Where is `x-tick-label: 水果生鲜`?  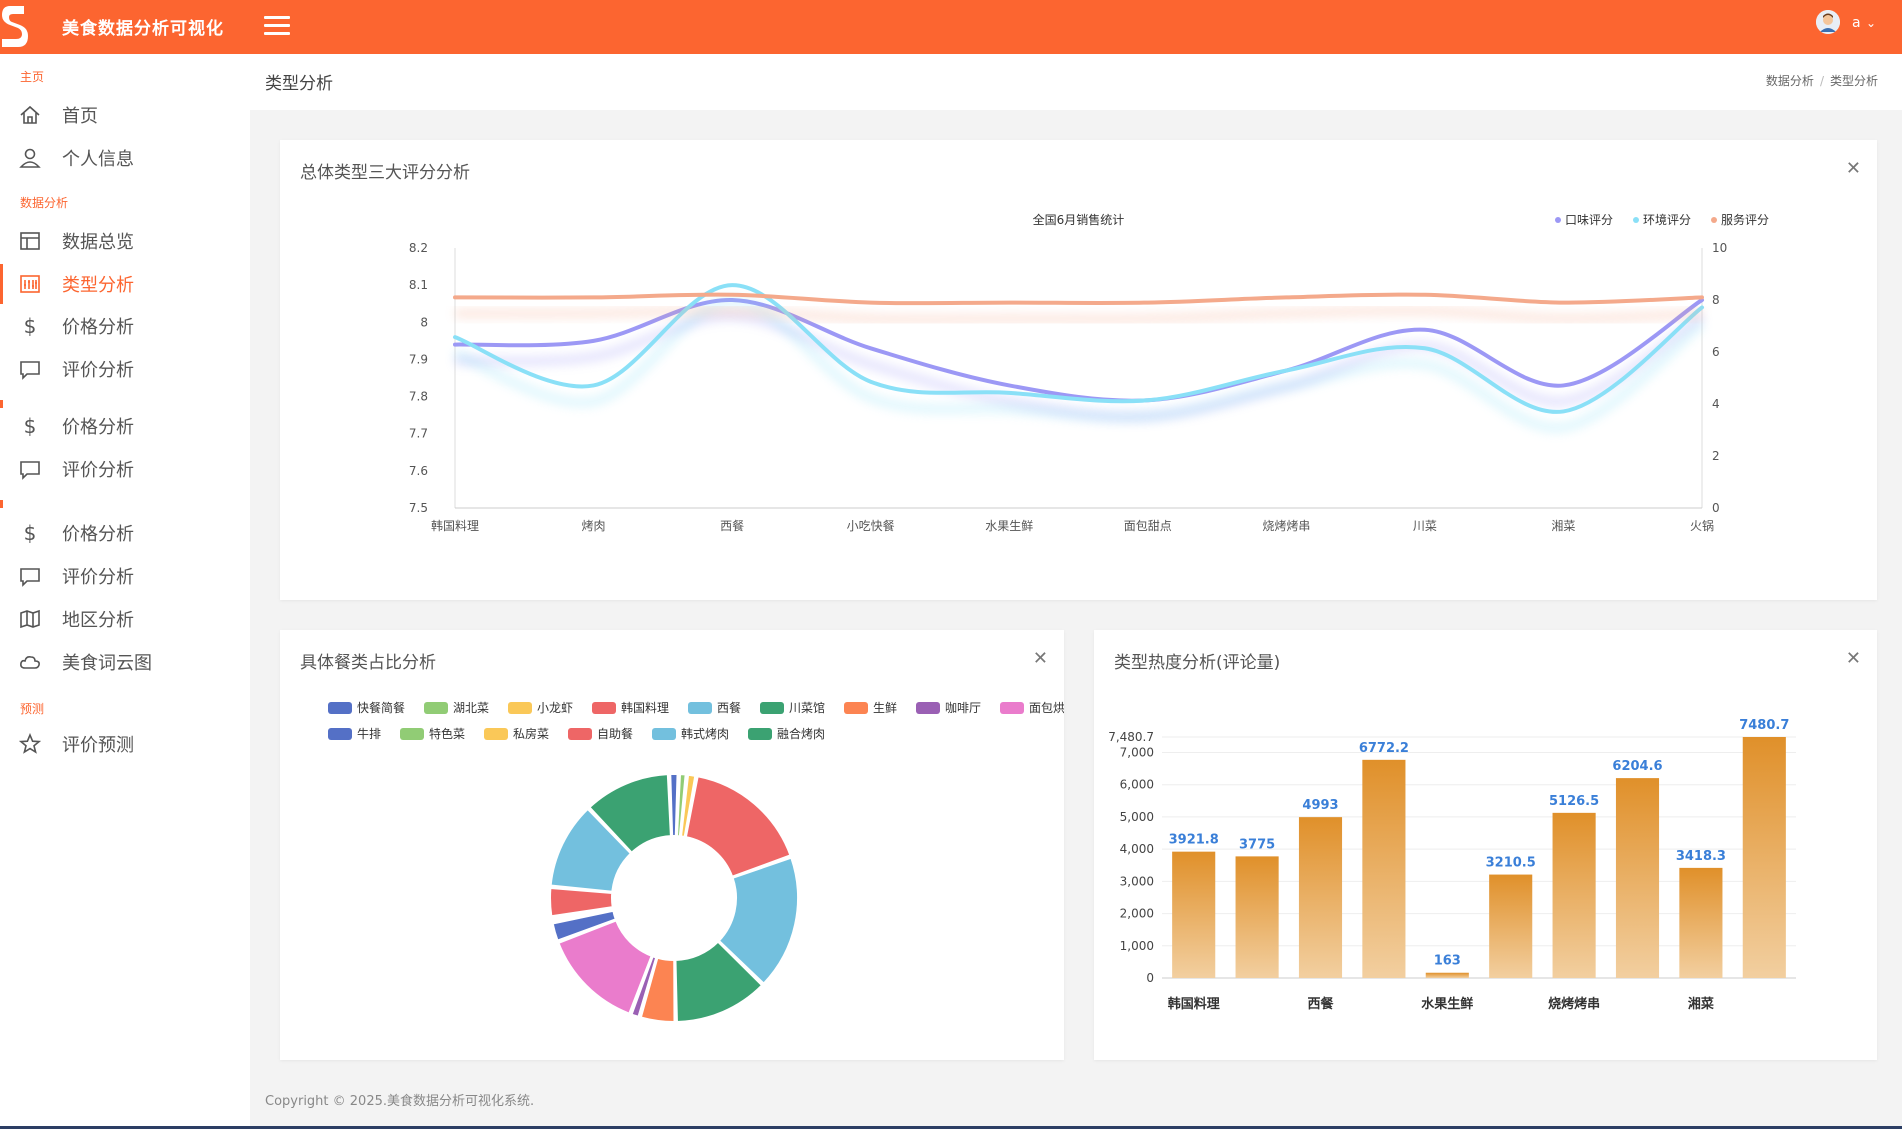 x-tick-label: 水果生鲜 is located at coordinates (1009, 526).